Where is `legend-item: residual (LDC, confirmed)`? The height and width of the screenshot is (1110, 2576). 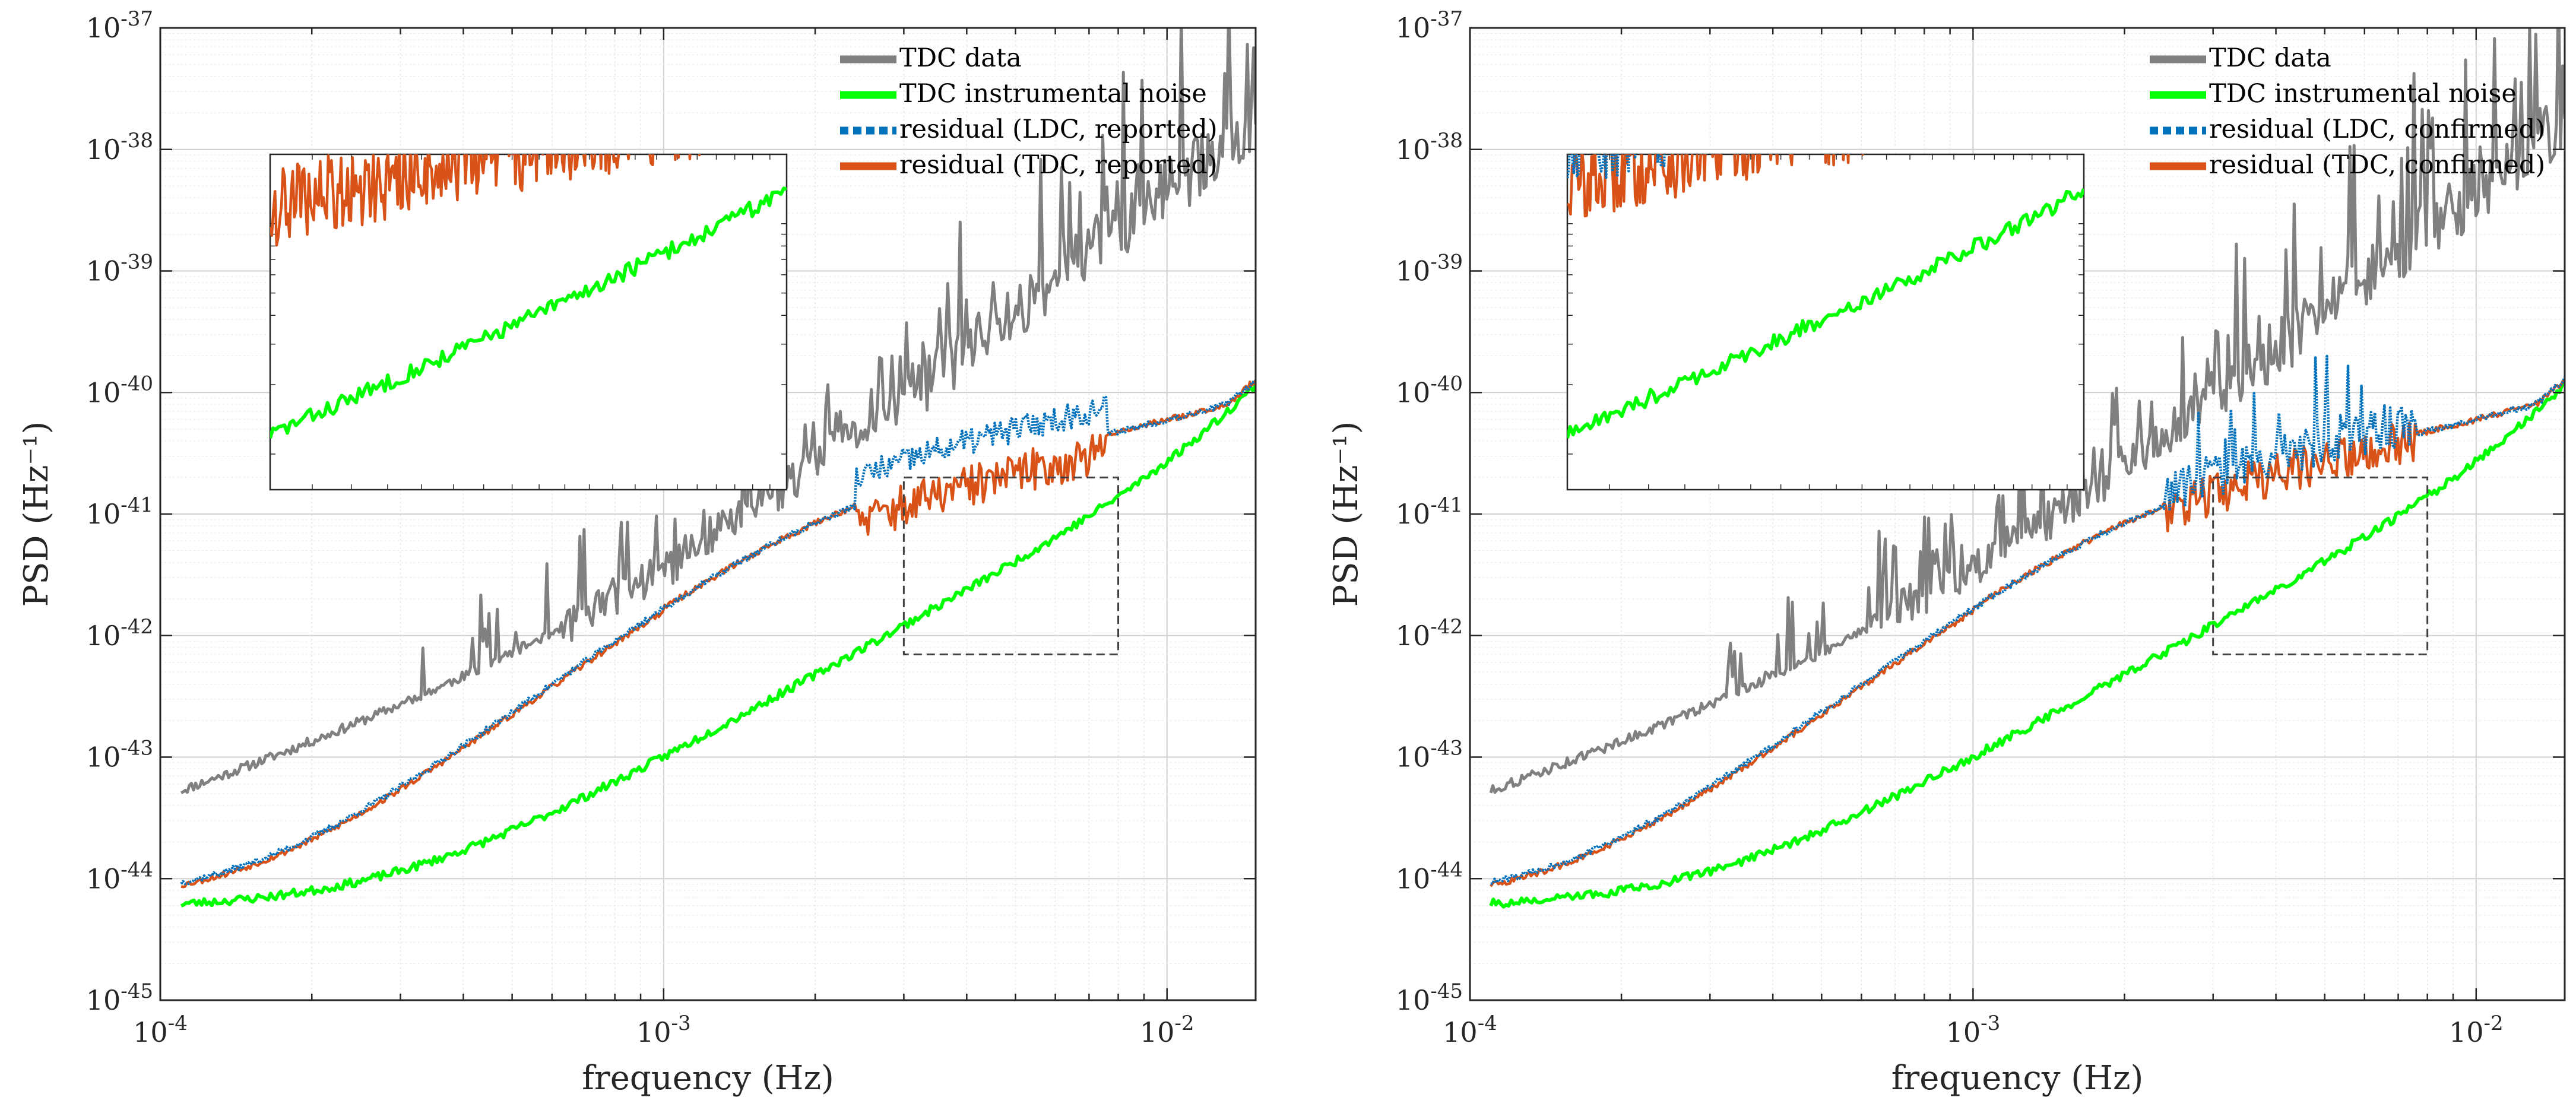 legend-item: residual (LDC, confirmed) is located at coordinates (2348, 129).